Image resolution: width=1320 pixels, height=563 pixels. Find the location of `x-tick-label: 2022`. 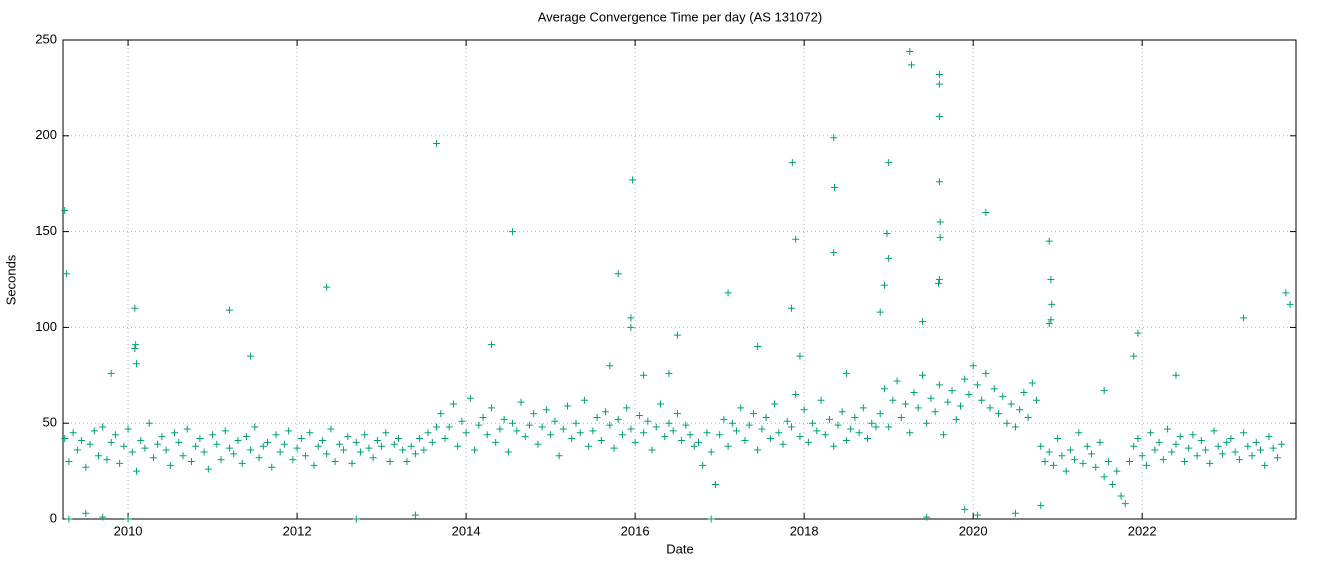

x-tick-label: 2022 is located at coordinates (1142, 530).